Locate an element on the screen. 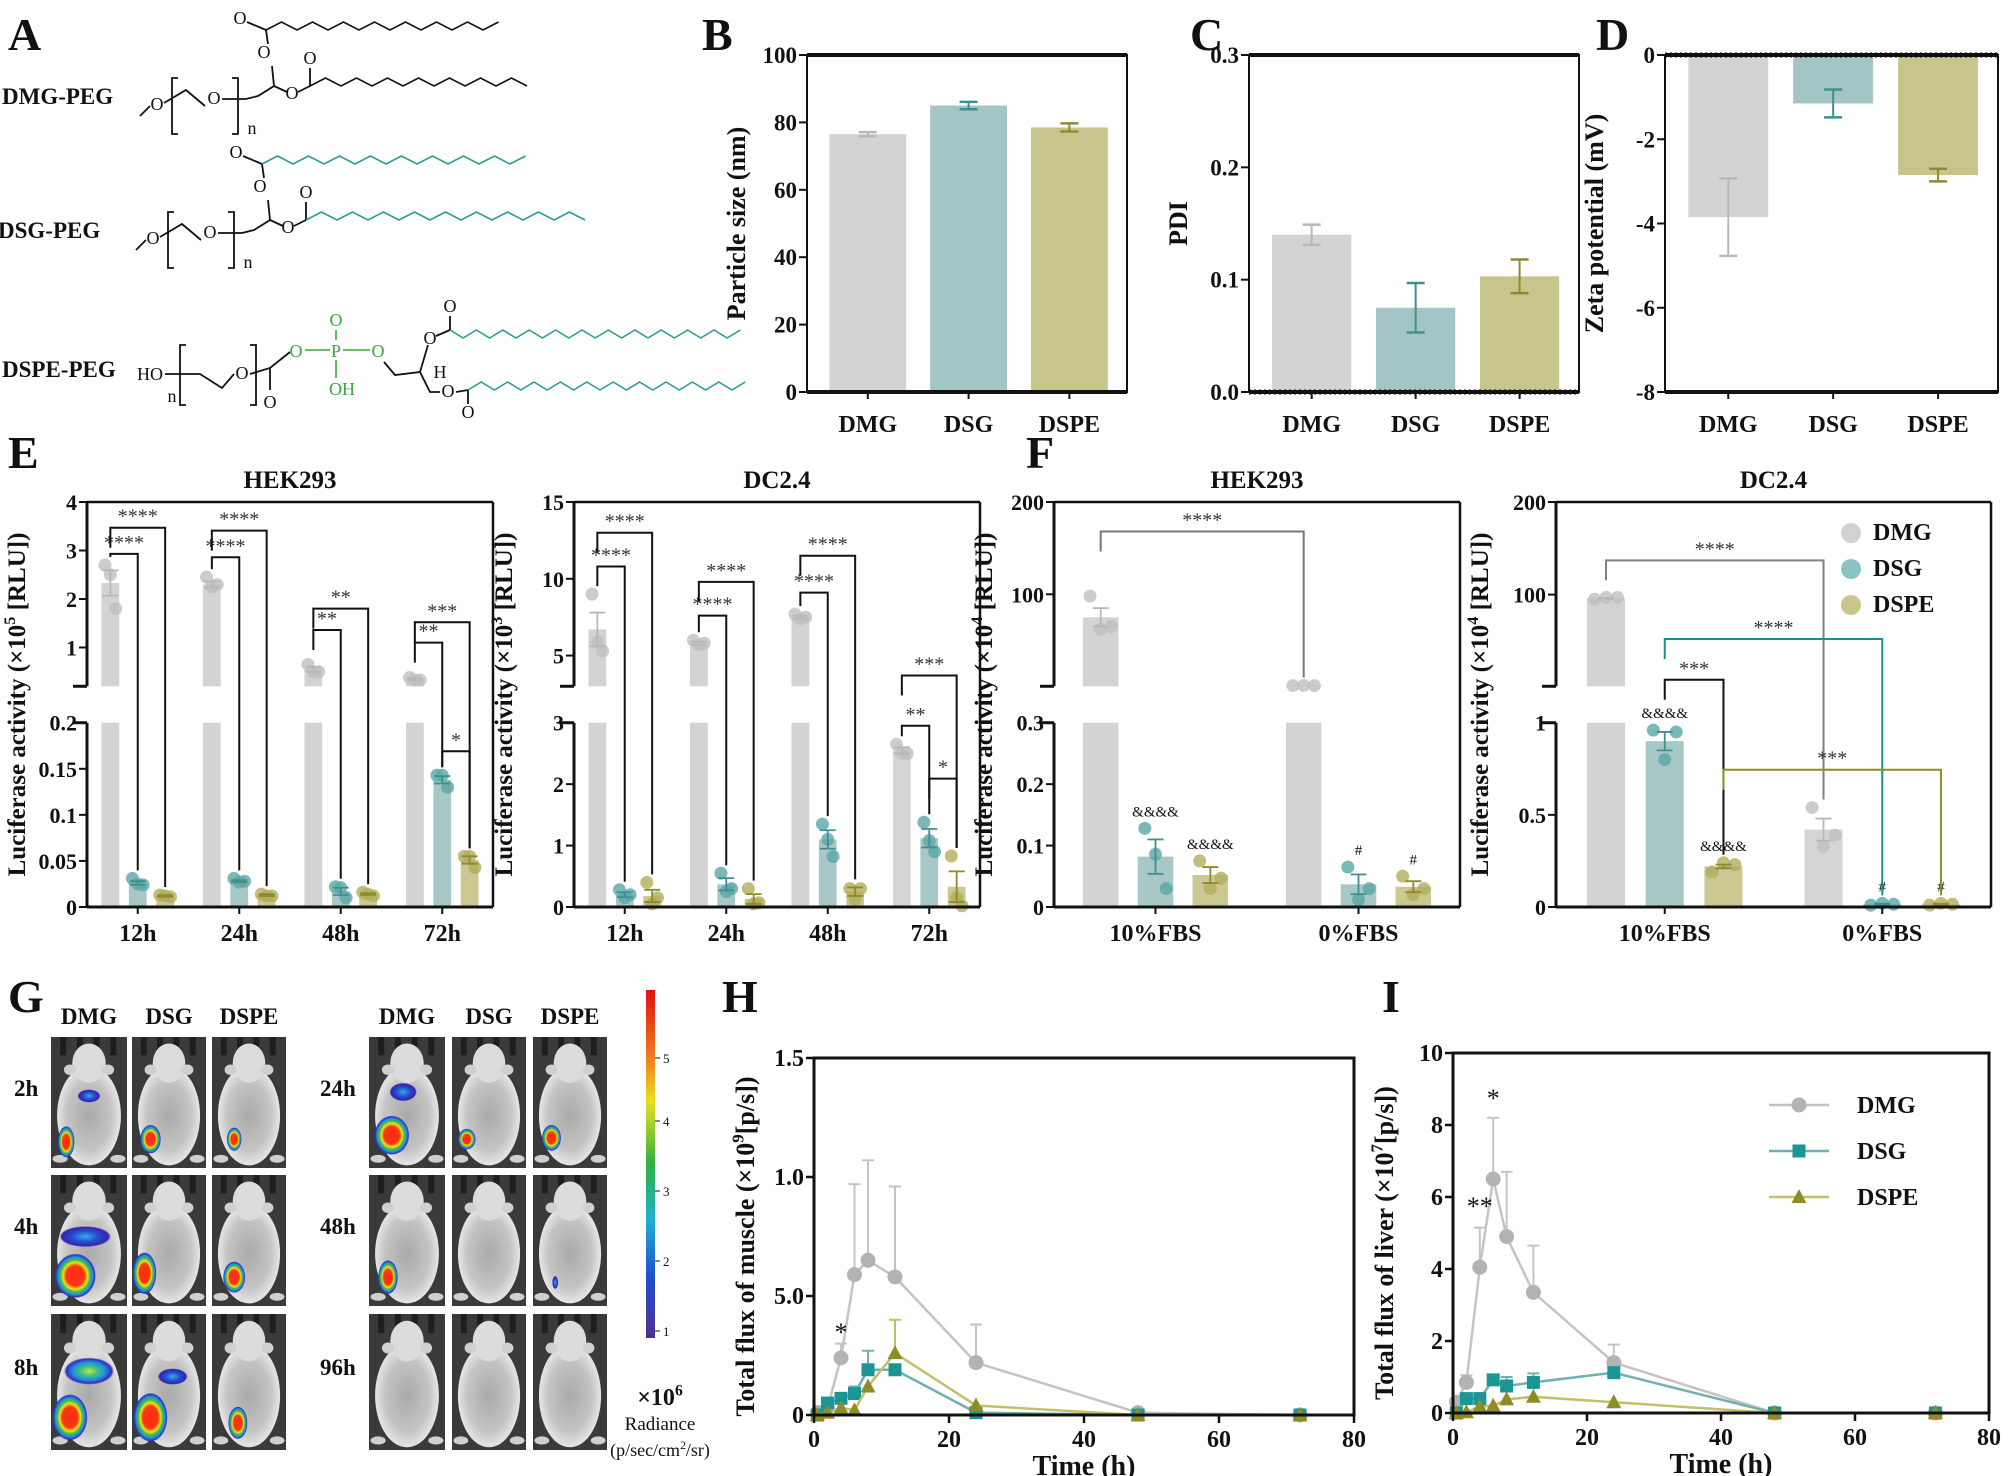 The image size is (2008, 1476). y-tick-label: 0.3 is located at coordinates (1031, 723).